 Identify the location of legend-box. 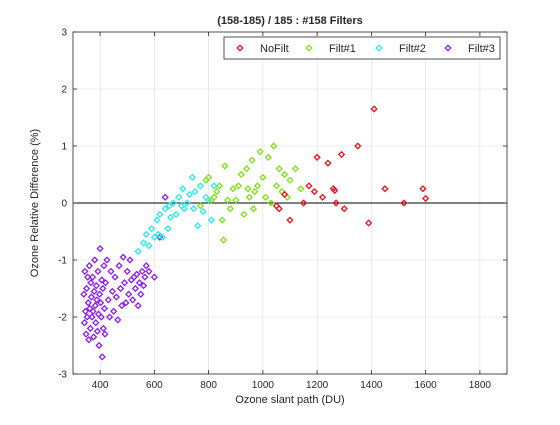
(362, 48).